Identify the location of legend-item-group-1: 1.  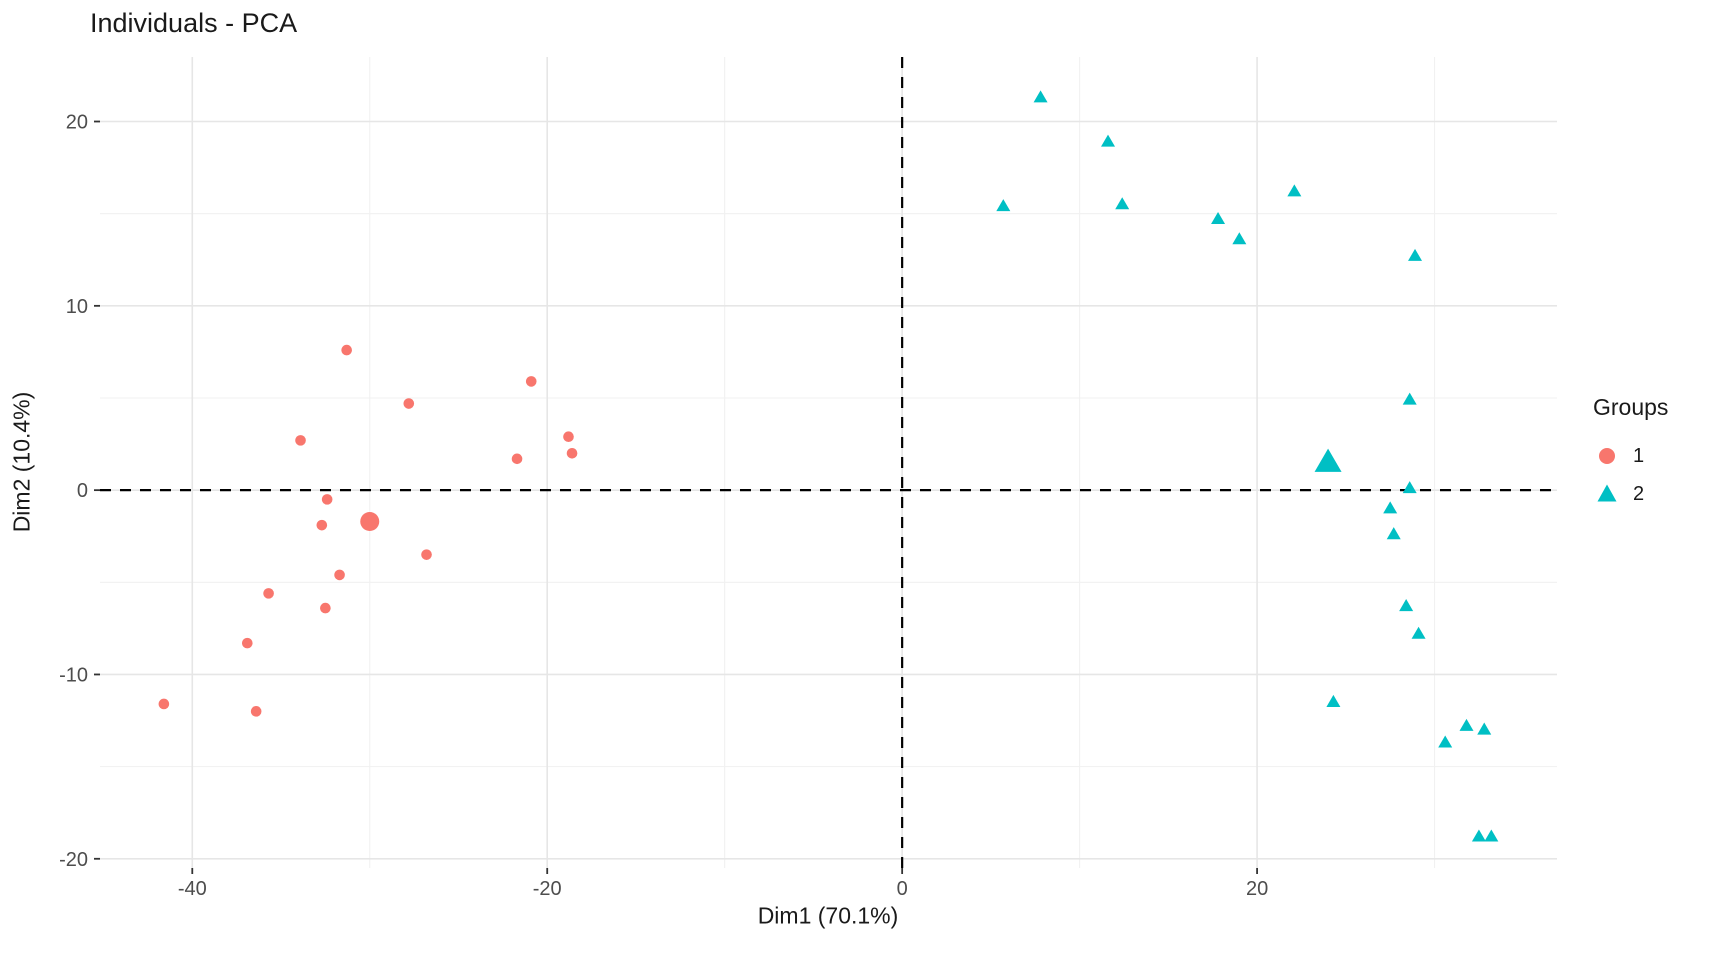
(1630, 456).